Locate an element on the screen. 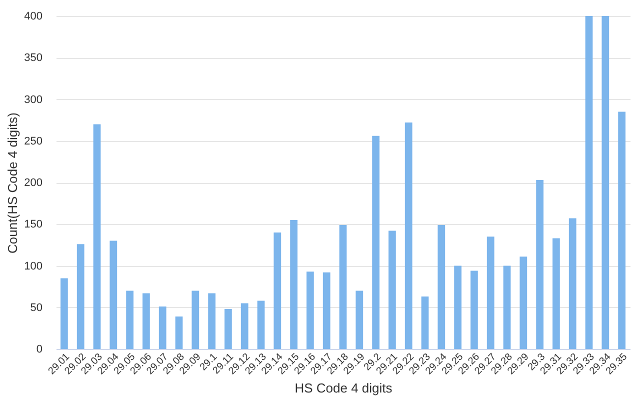 The image size is (634, 401). y-tick-label: 0 is located at coordinates (39, 350).